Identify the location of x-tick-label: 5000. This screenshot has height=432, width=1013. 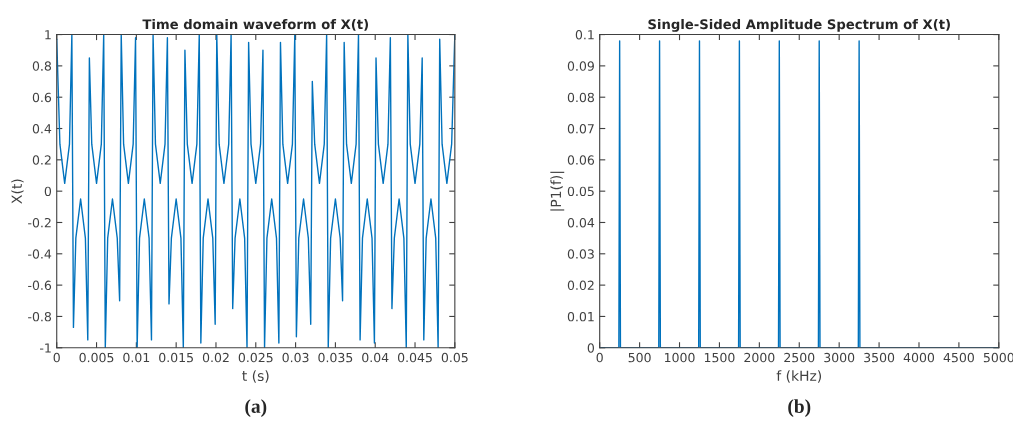
(998, 357).